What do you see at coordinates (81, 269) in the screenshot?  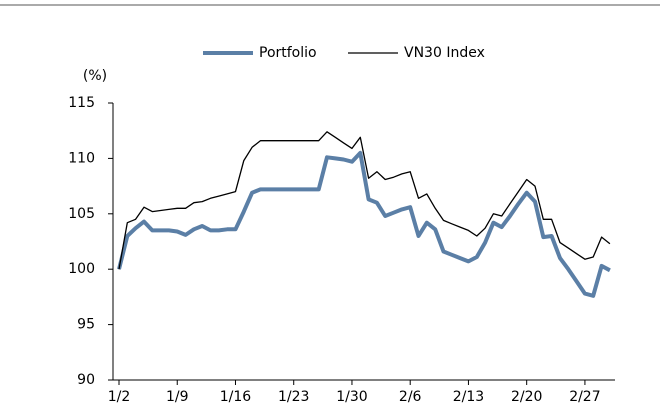 I see `y-tick-label: 100` at bounding box center [81, 269].